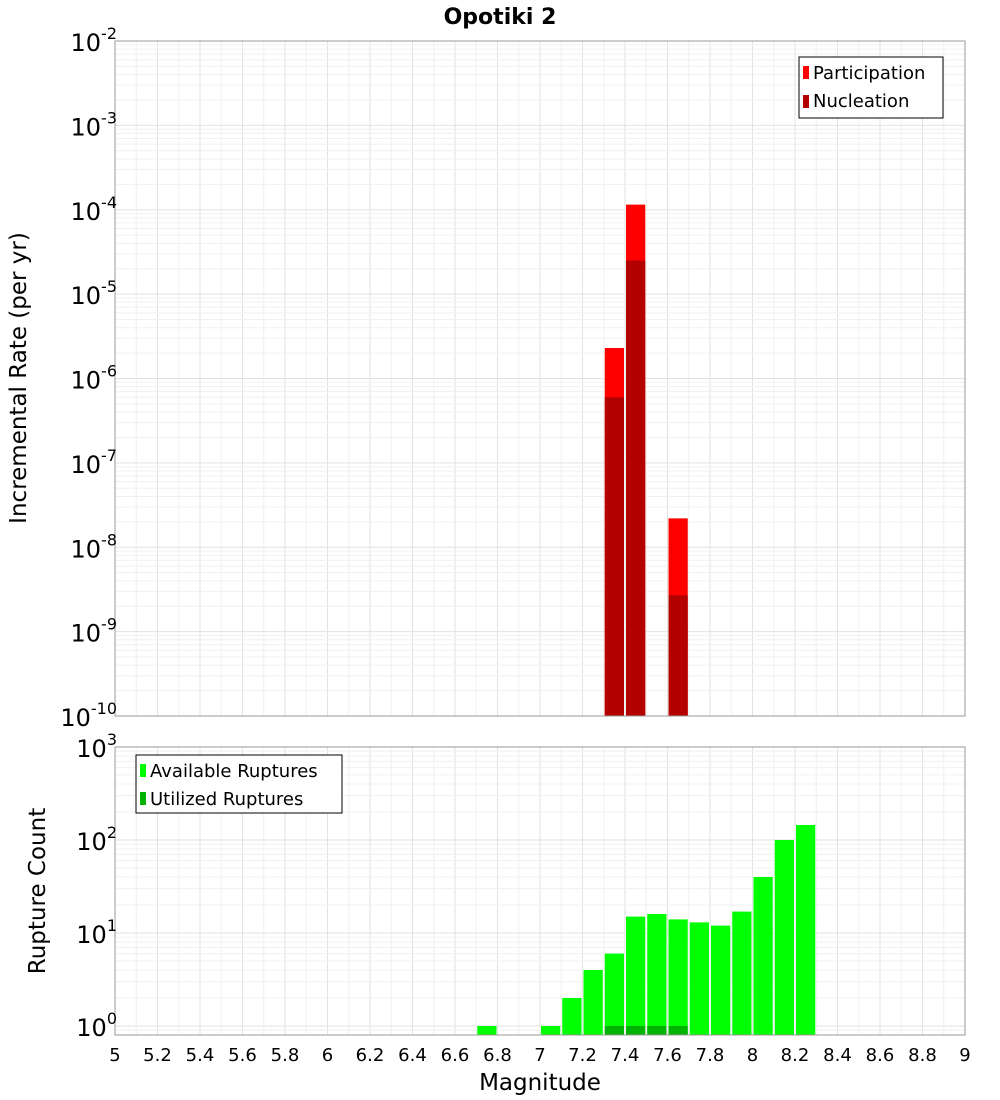 The width and height of the screenshot is (1000, 1100). What do you see at coordinates (234, 771) in the screenshot?
I see `legend-label-available: Available Ruptures` at bounding box center [234, 771].